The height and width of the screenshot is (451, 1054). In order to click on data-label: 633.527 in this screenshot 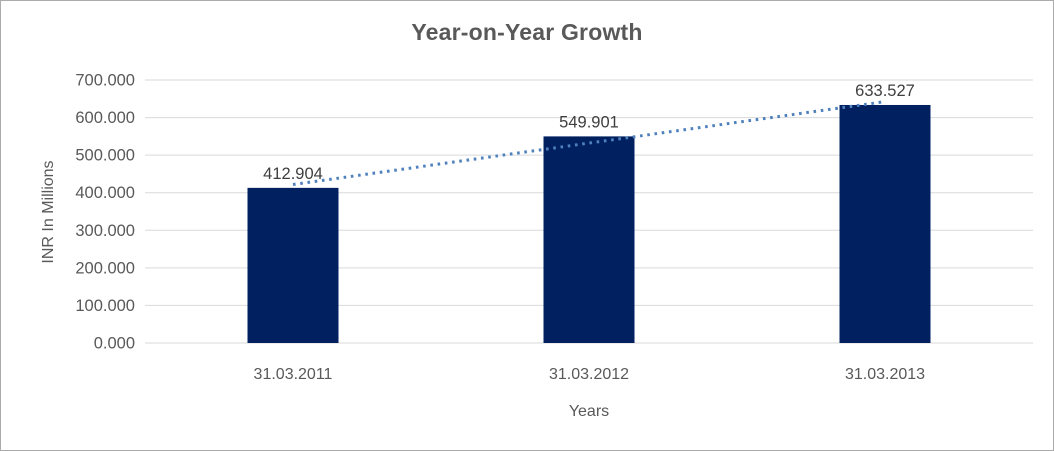, I will do `click(885, 91)`.